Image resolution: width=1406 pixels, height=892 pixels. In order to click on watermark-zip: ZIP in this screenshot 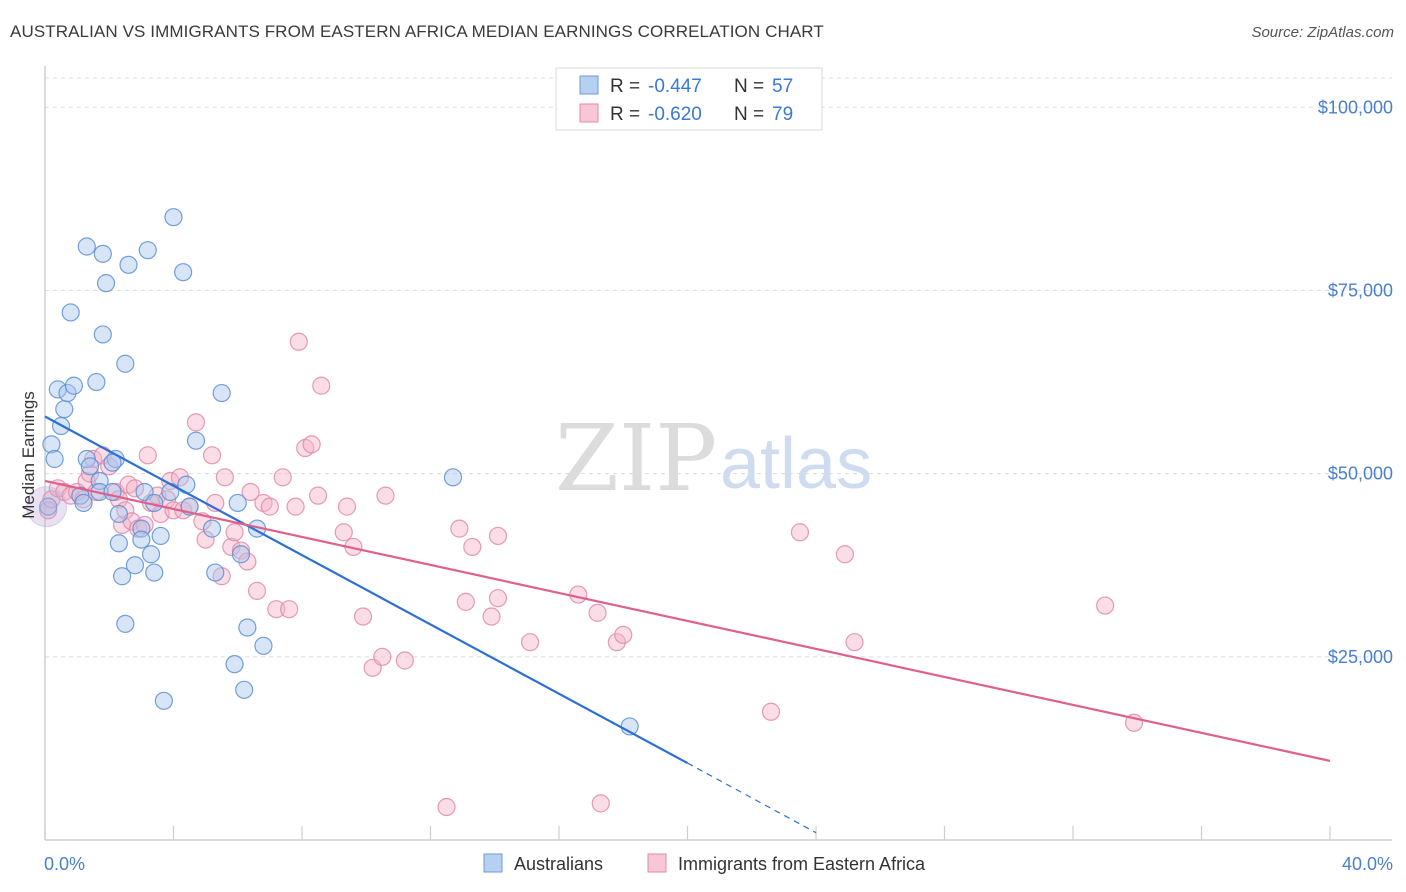, I will do `click(636, 458)`.